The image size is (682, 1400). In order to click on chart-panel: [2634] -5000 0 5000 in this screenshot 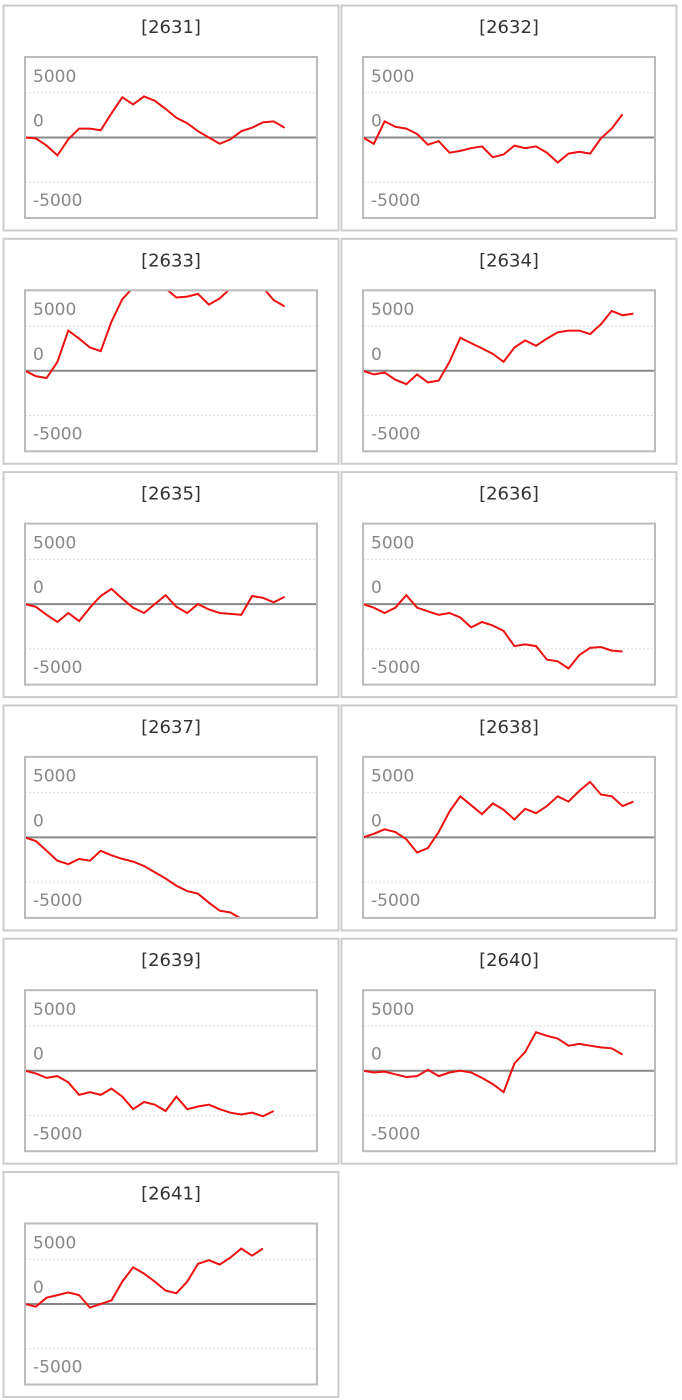, I will do `click(509, 351)`.